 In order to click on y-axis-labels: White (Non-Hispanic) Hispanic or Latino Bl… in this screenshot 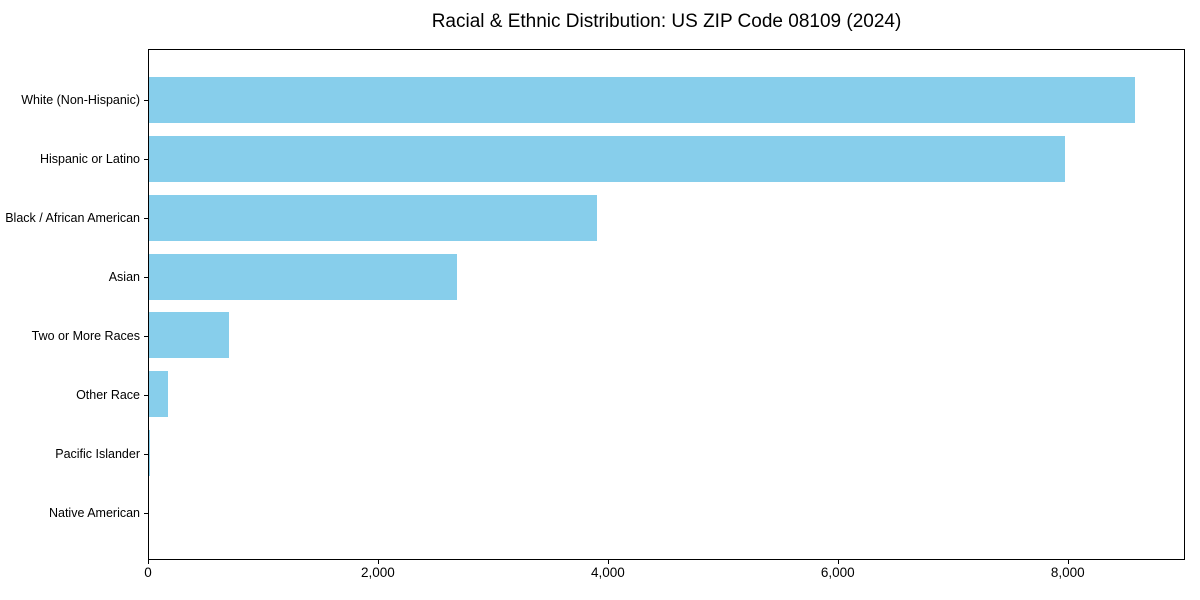, I will do `click(70, 304)`.